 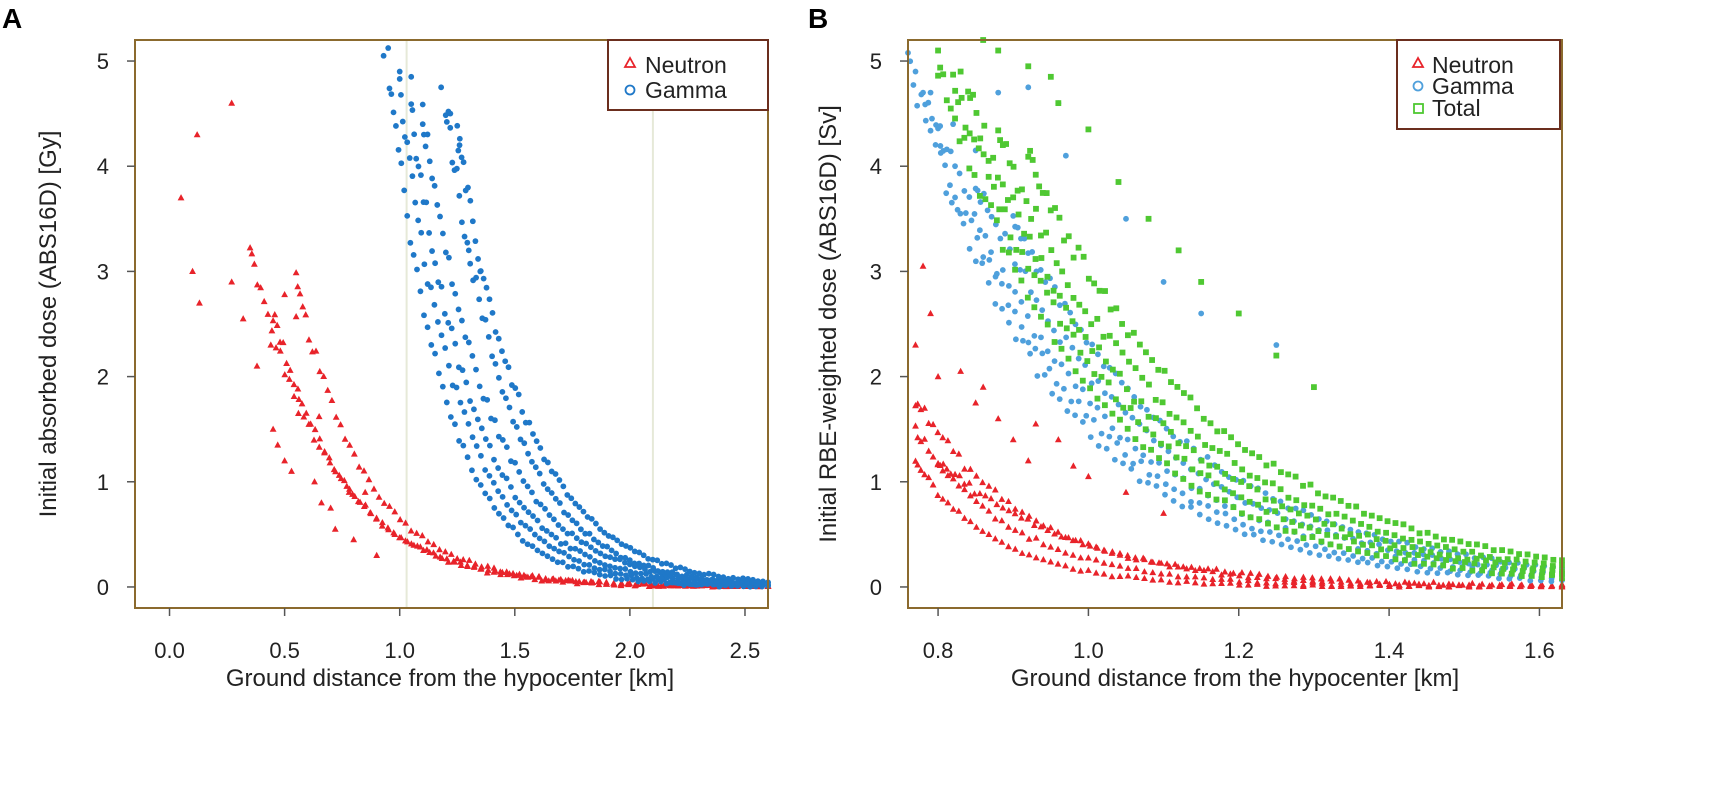 What do you see at coordinates (450, 678) in the screenshot?
I see `x-axis-label-a: Ground distance from the hypocenter [km]` at bounding box center [450, 678].